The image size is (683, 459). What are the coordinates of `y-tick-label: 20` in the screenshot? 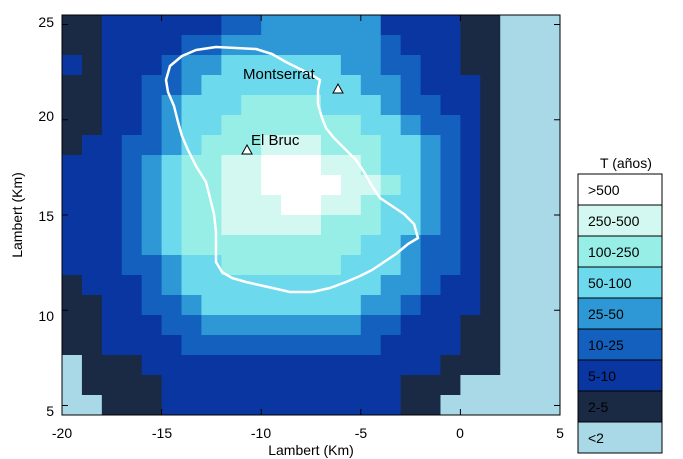 It's located at (46, 116).